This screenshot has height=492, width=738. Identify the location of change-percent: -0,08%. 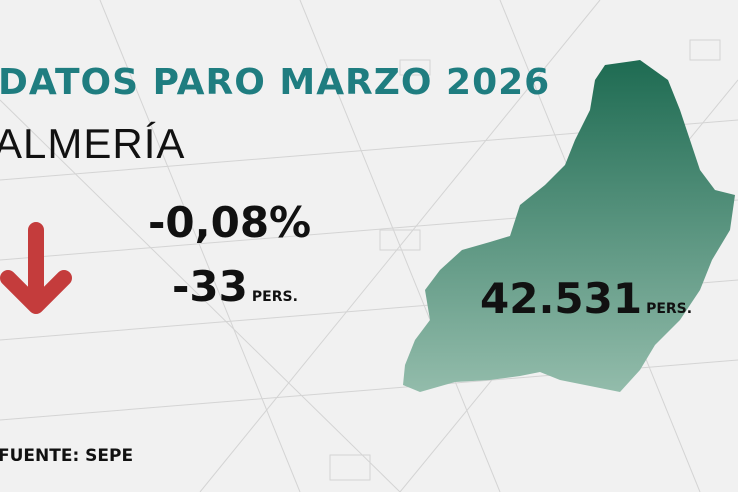
(230, 222).